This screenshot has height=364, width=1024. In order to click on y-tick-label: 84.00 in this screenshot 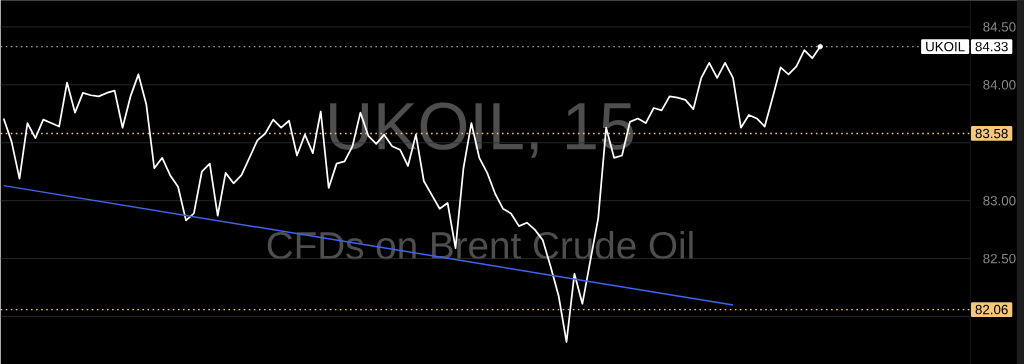, I will do `click(999, 84)`.